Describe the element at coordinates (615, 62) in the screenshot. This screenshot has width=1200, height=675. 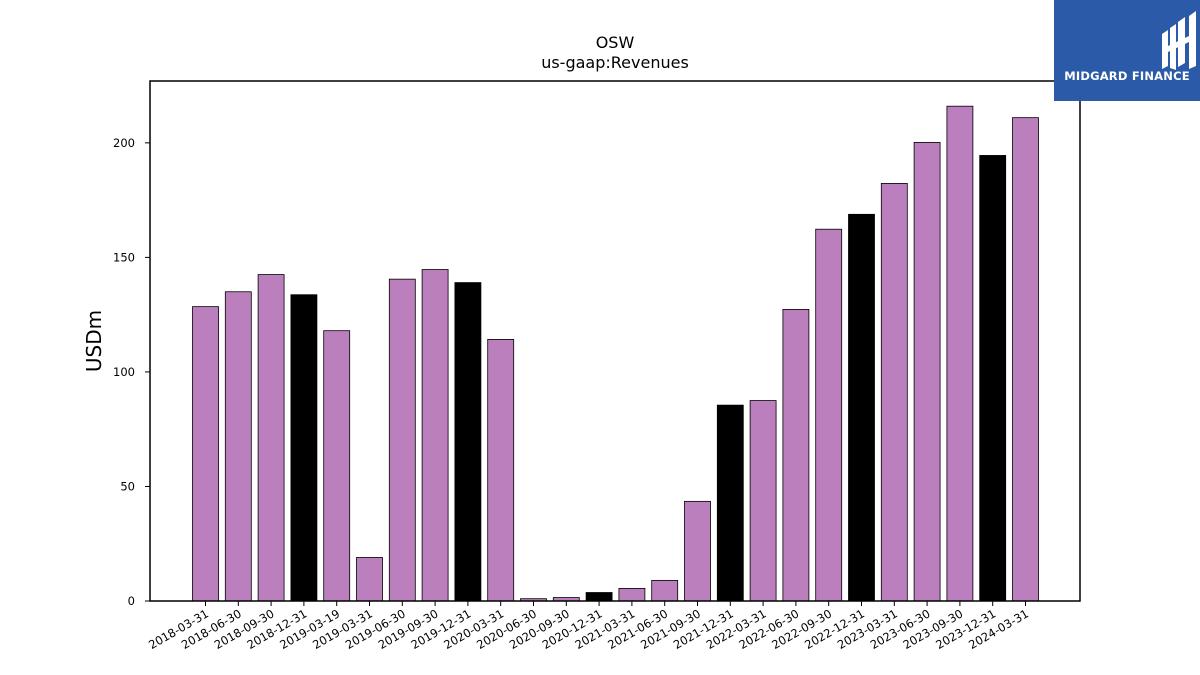
I see `chart-subtitle: us-gaap:Revenues` at that location.